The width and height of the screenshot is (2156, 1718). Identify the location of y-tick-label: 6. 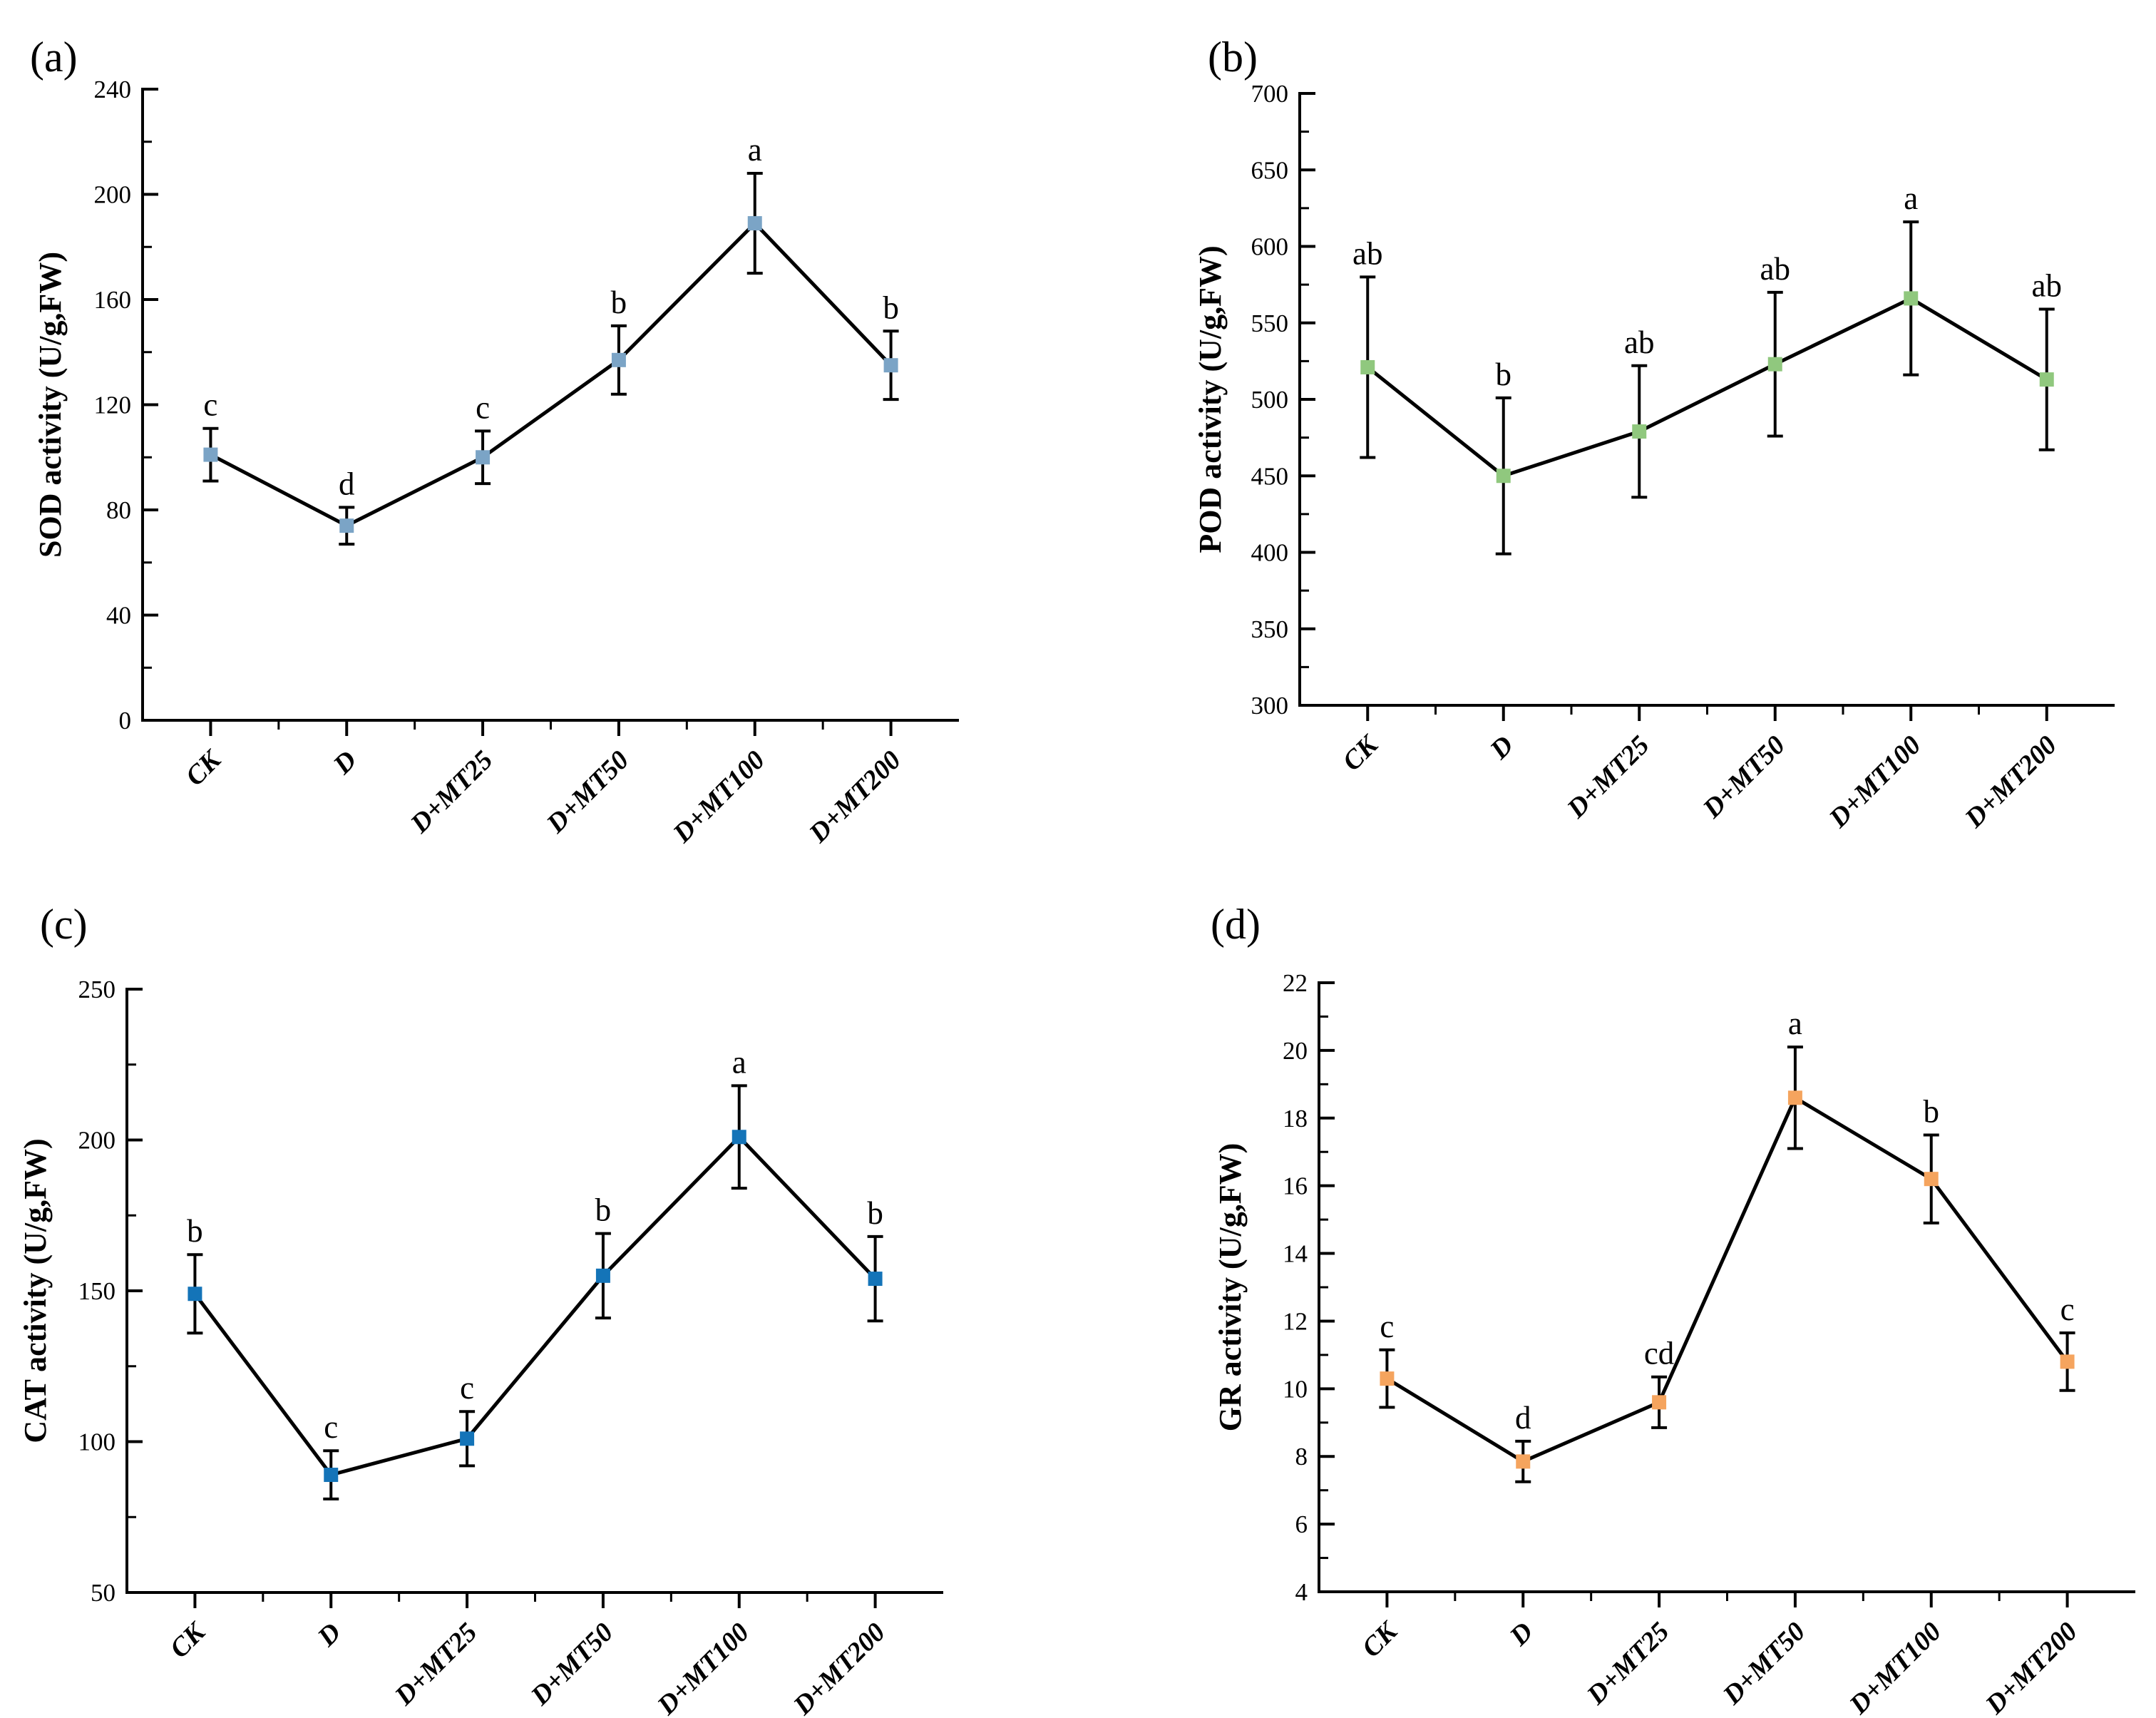
(1301, 1524).